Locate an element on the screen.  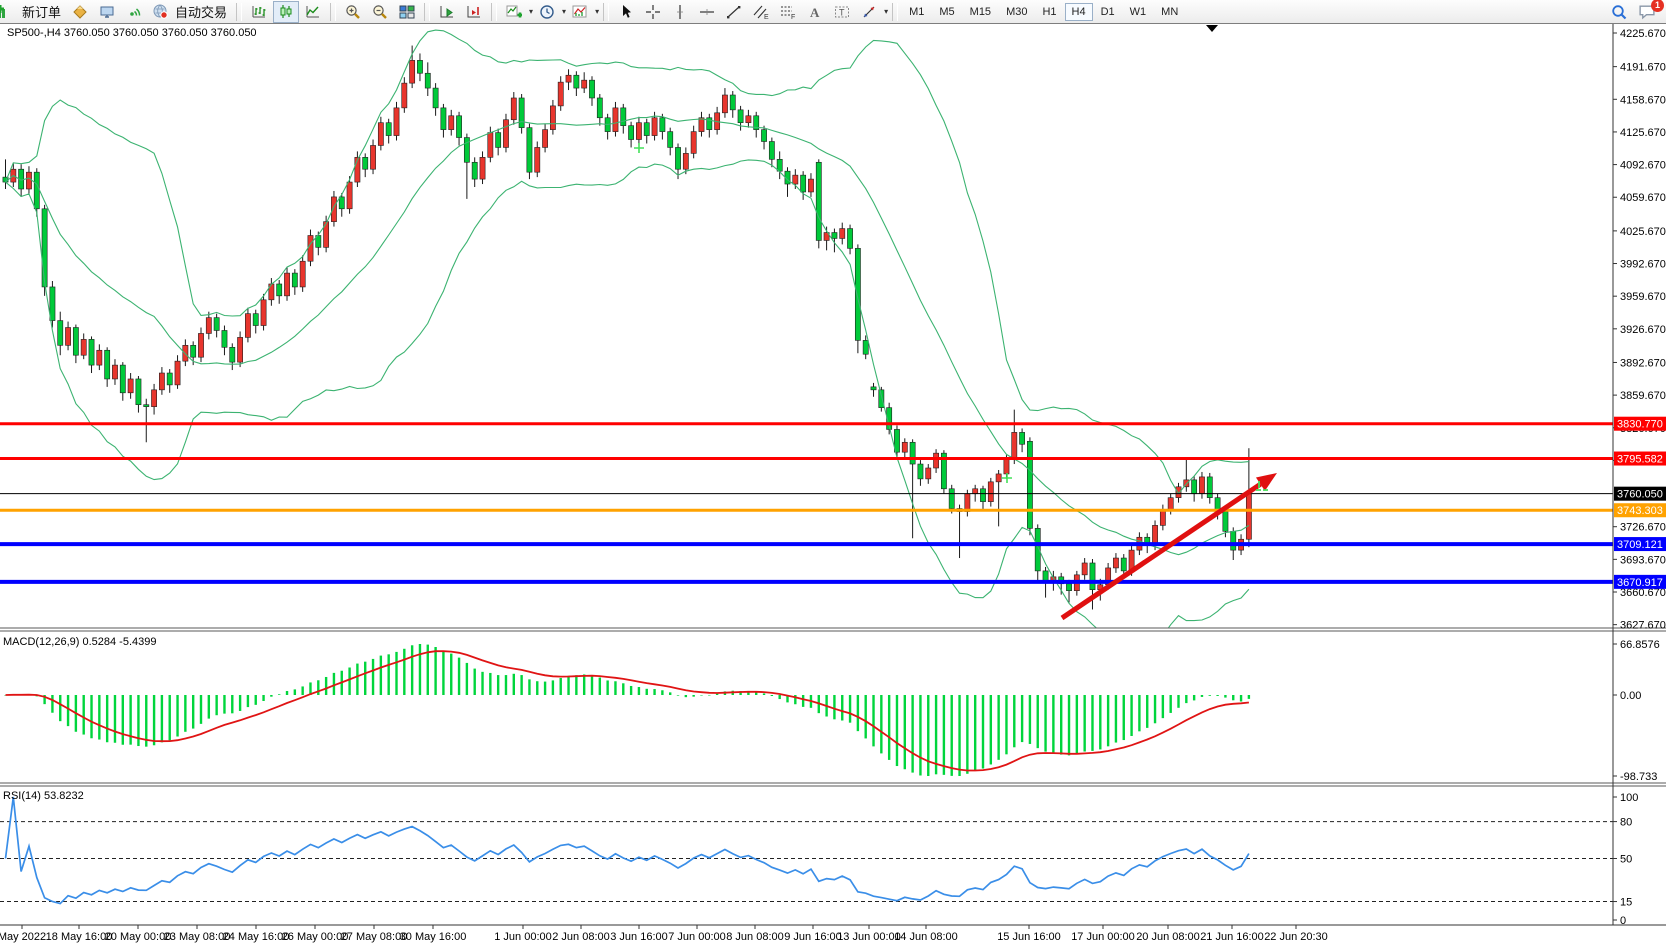
rsi-scale-label: 100 is located at coordinates (1629, 798).